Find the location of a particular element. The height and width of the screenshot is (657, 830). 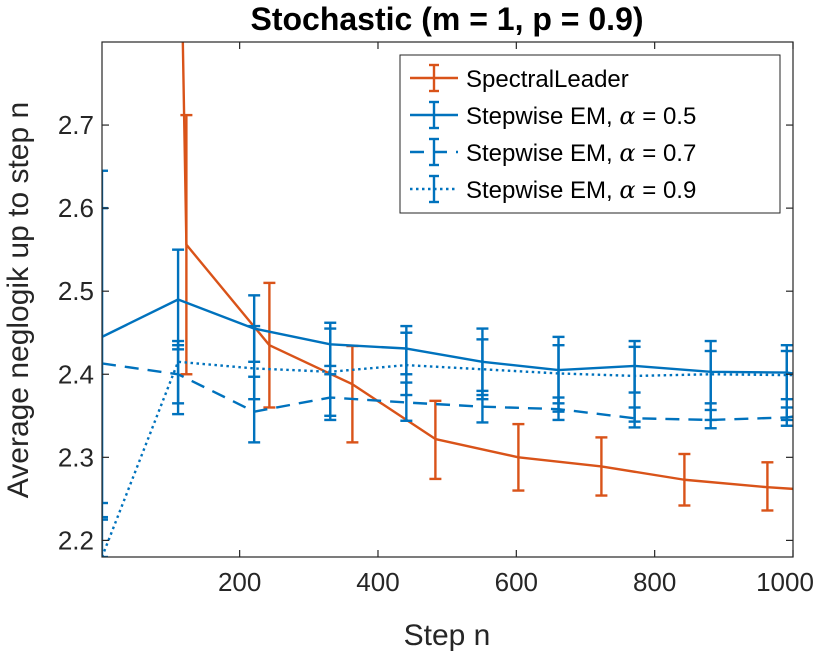

chart-title: Stochastic (m = 1, p = 0.9) is located at coordinates (446, 19).